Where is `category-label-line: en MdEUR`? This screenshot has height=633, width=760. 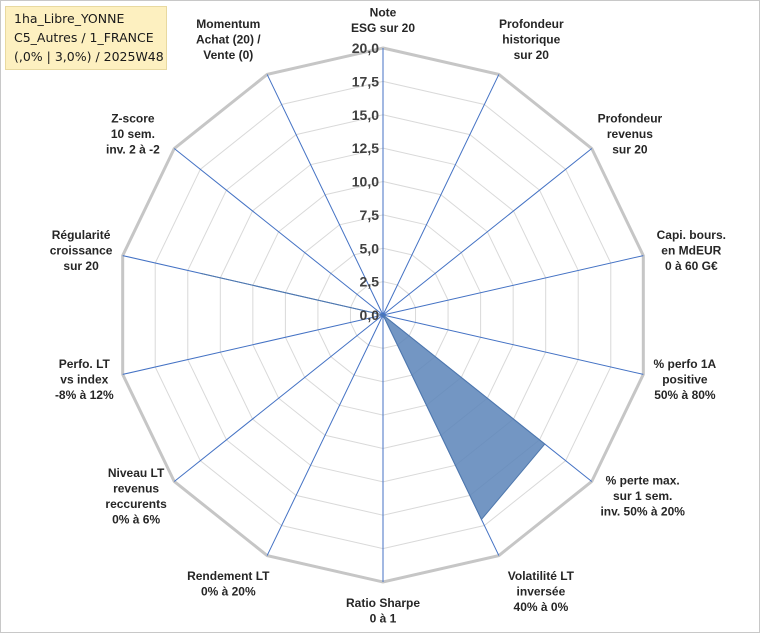
category-label-line: en MdEUR is located at coordinates (691, 250).